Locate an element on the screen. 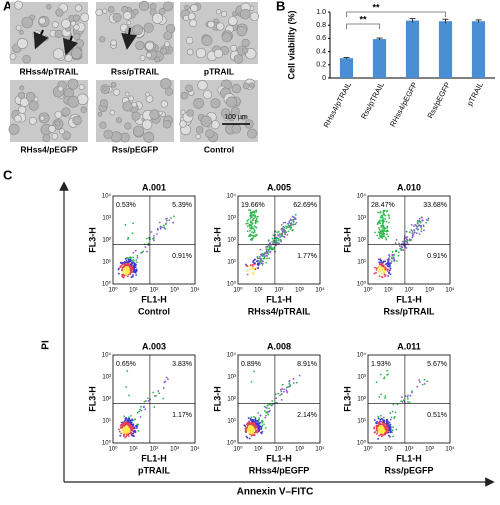 The width and height of the screenshot is (500, 505). y-tick-label: 10⁰ is located at coordinates (362, 284).